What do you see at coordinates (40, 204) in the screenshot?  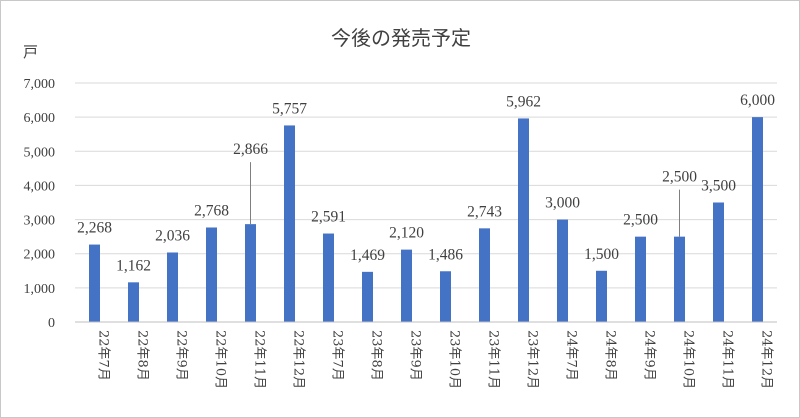 I see `y-axis-ticks: 0 1,000 2,000 3,000 4,000 5,000 6,000 7,000` at bounding box center [40, 204].